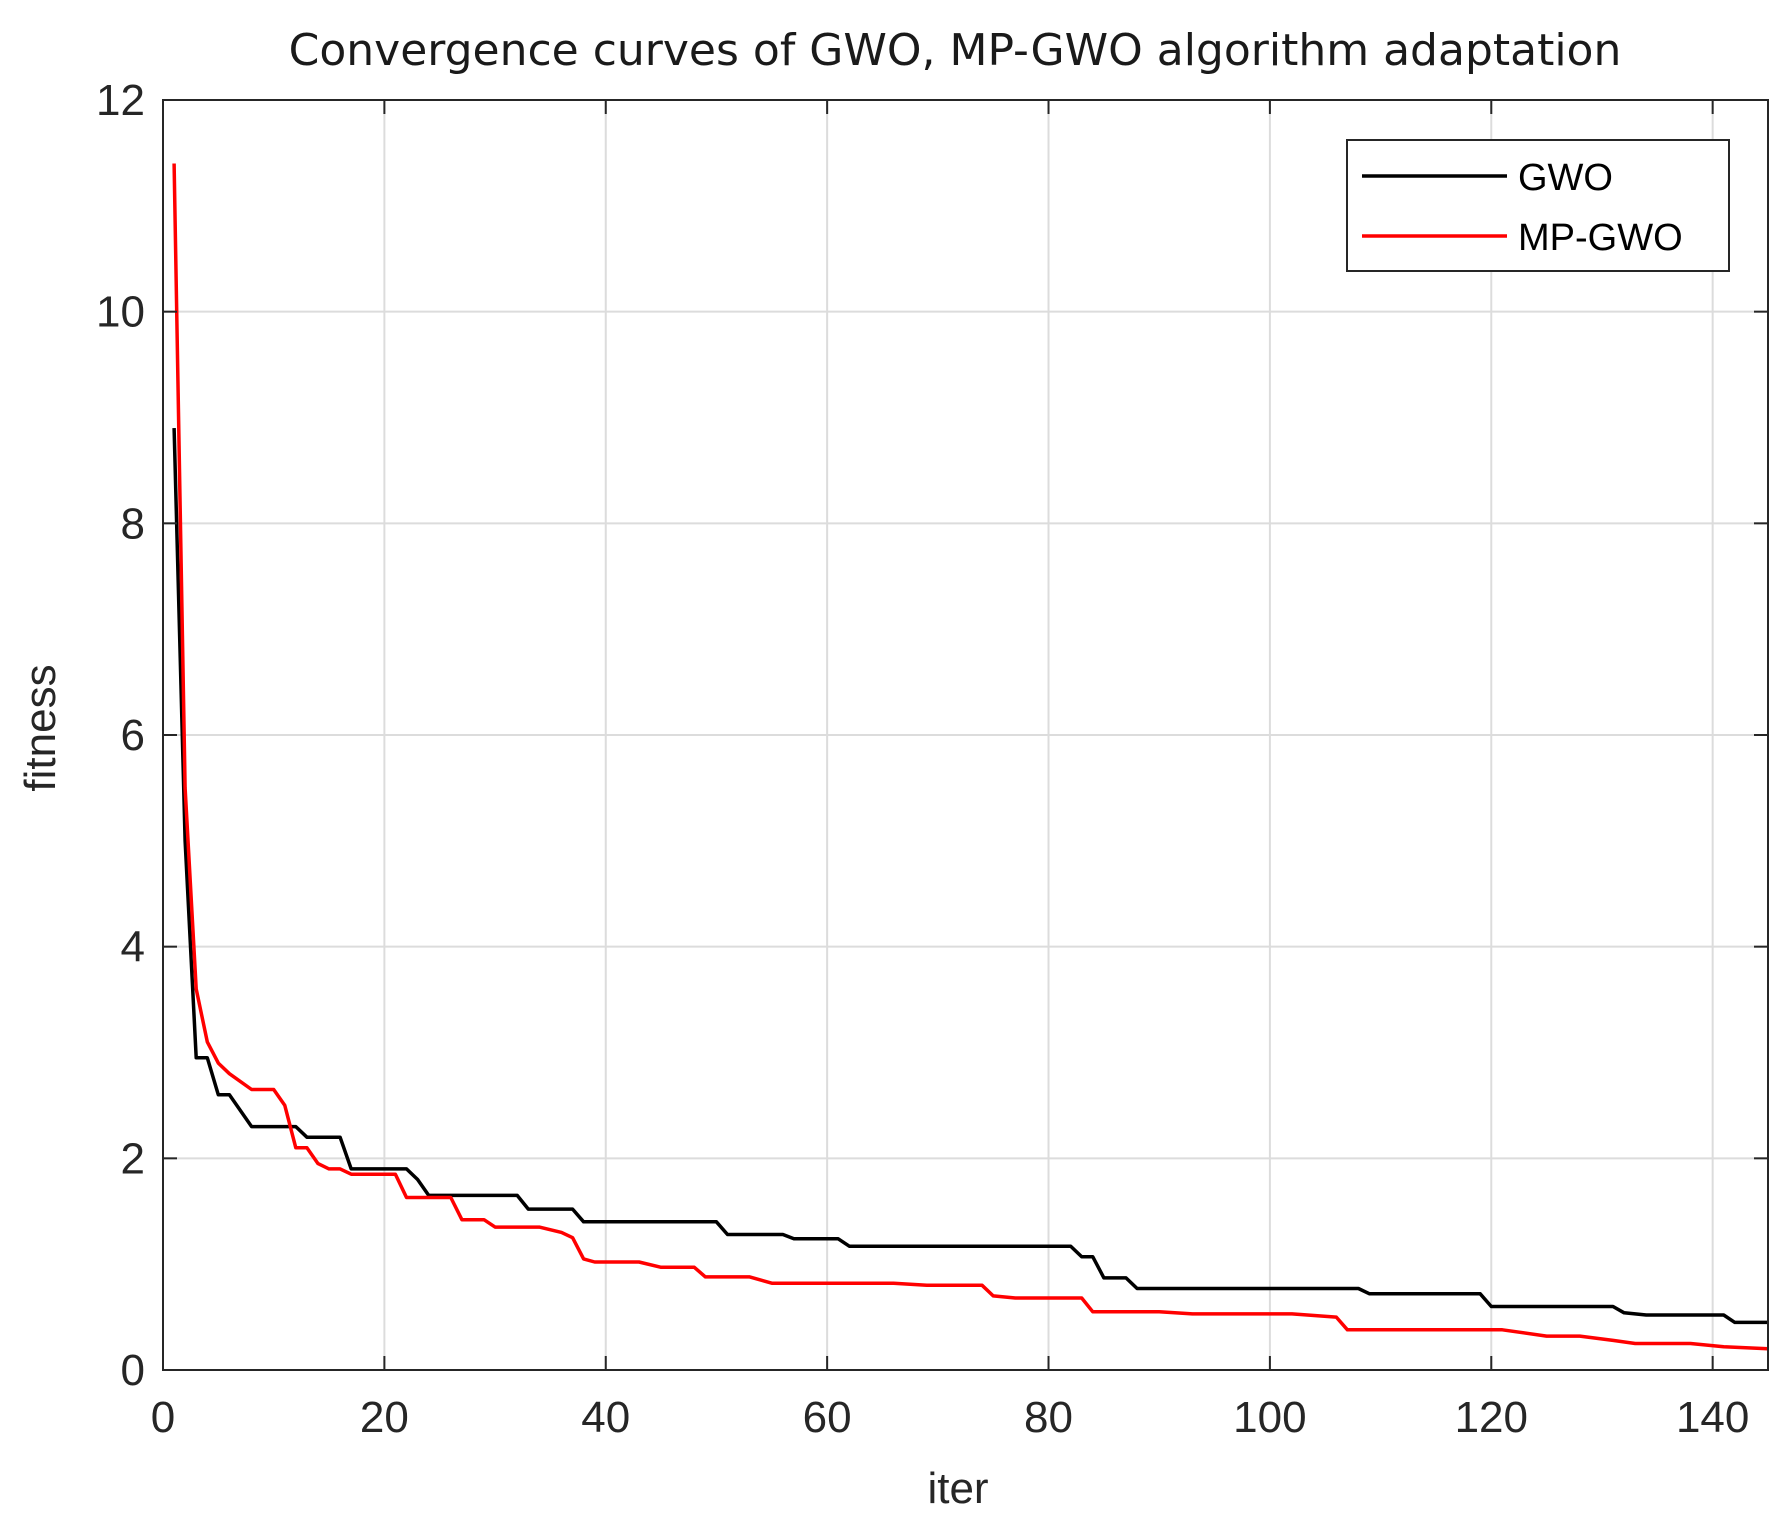  What do you see at coordinates (133, 1158) in the screenshot?
I see `y-tick-label-1: 2` at bounding box center [133, 1158].